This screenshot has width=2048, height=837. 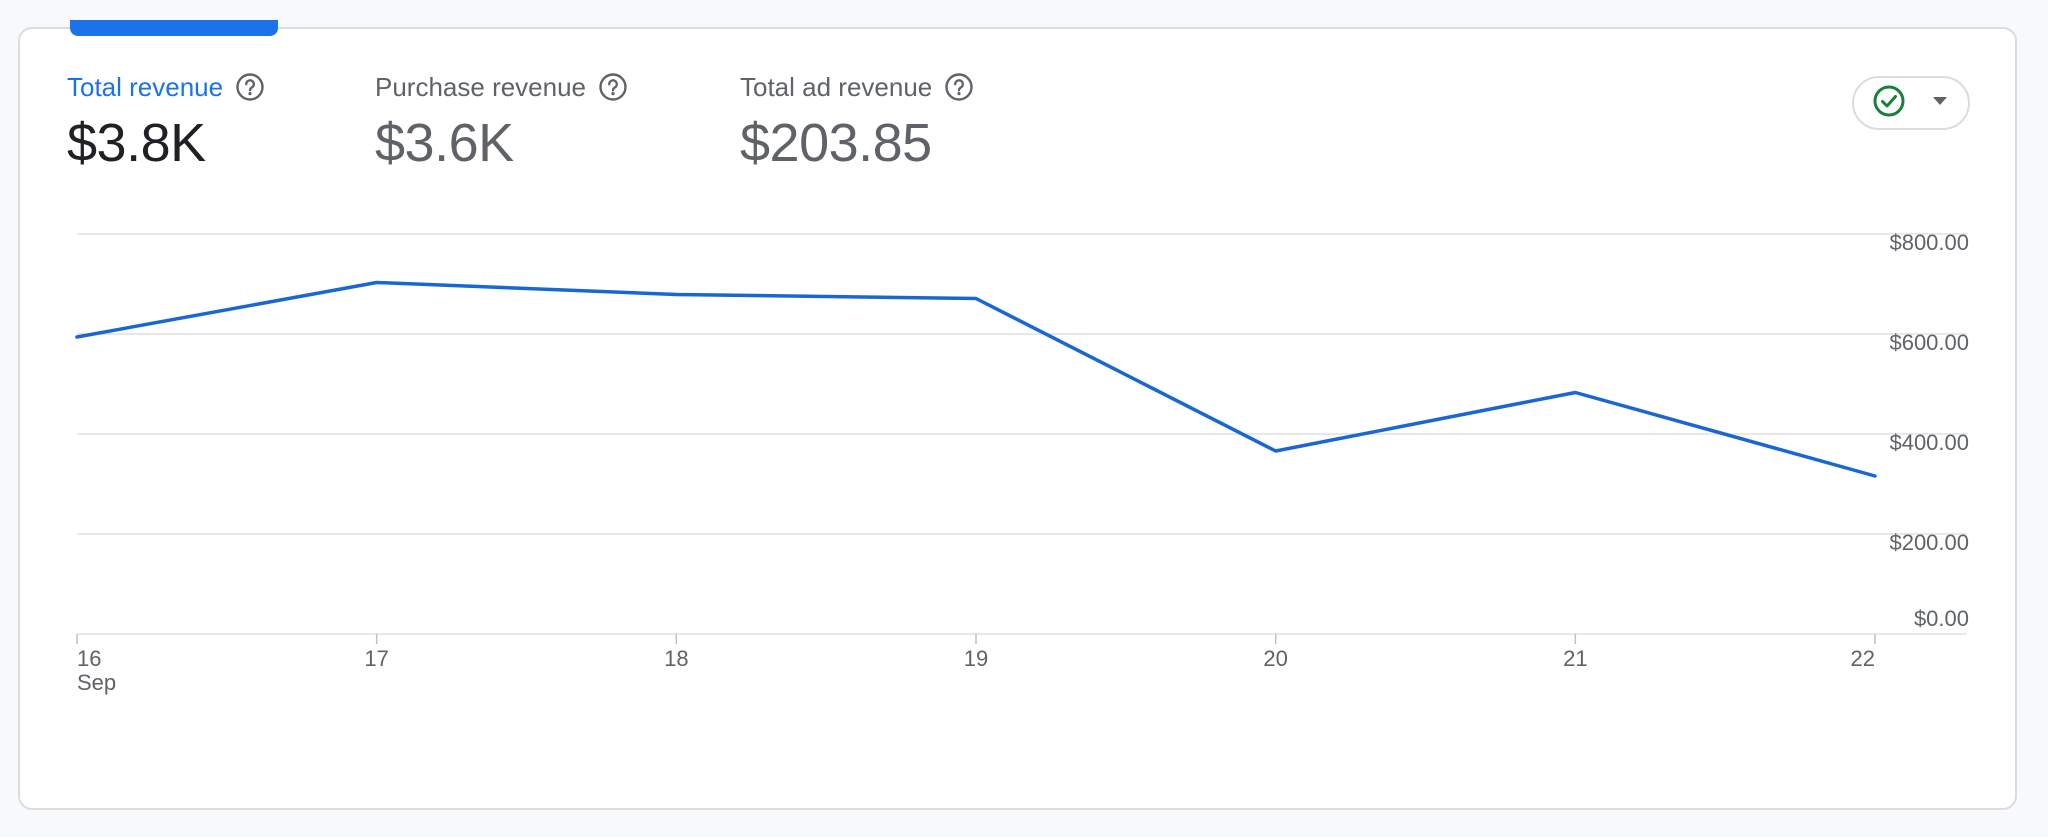 I want to click on x-tick-label: 21, so click(x=1575, y=658).